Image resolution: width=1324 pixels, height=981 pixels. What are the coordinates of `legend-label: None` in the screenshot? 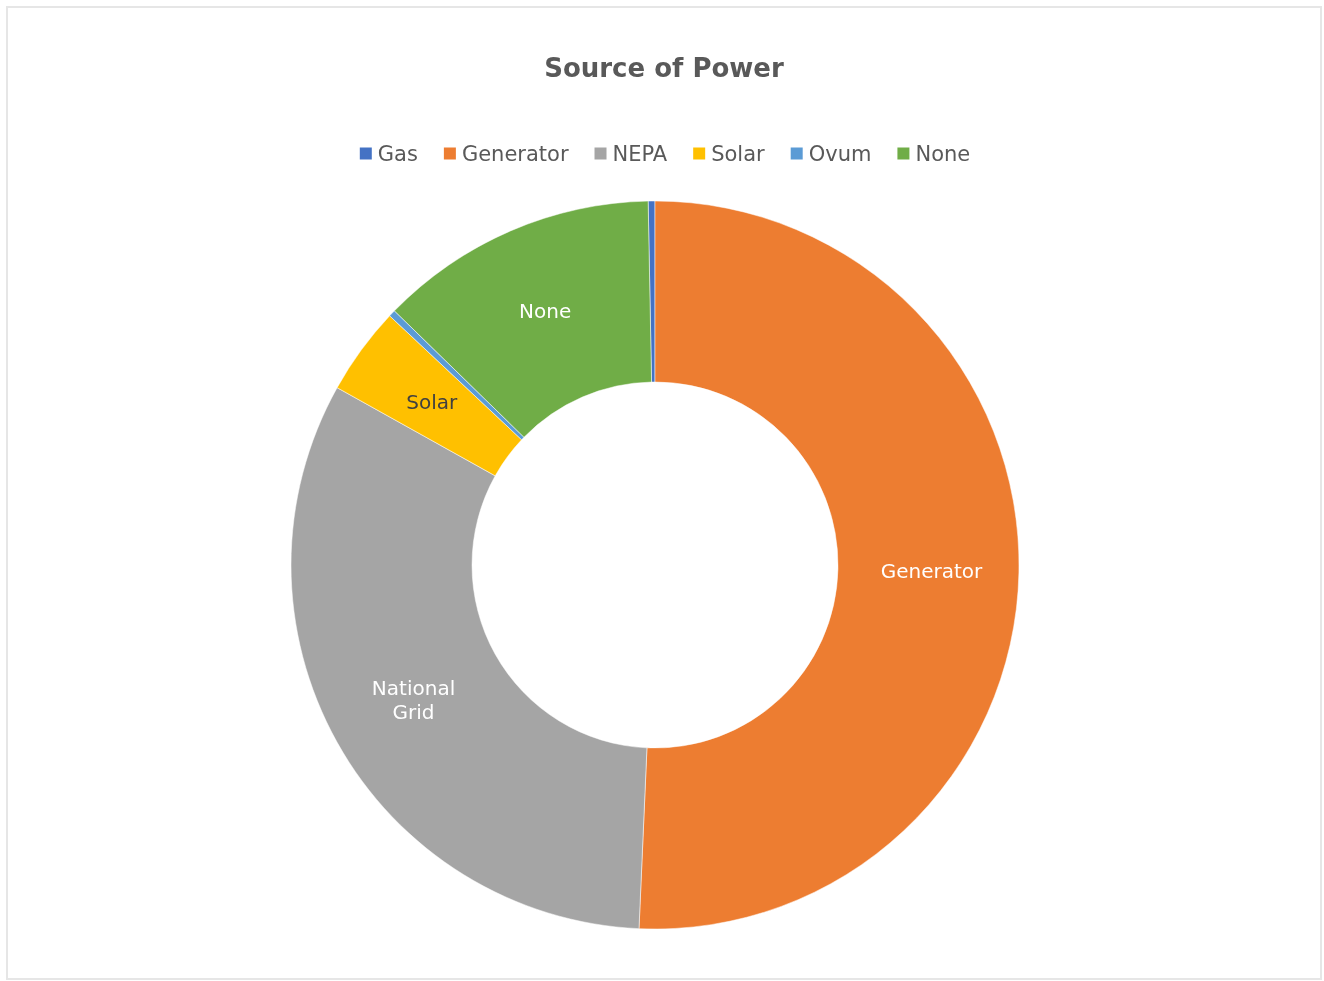 It's located at (943, 153).